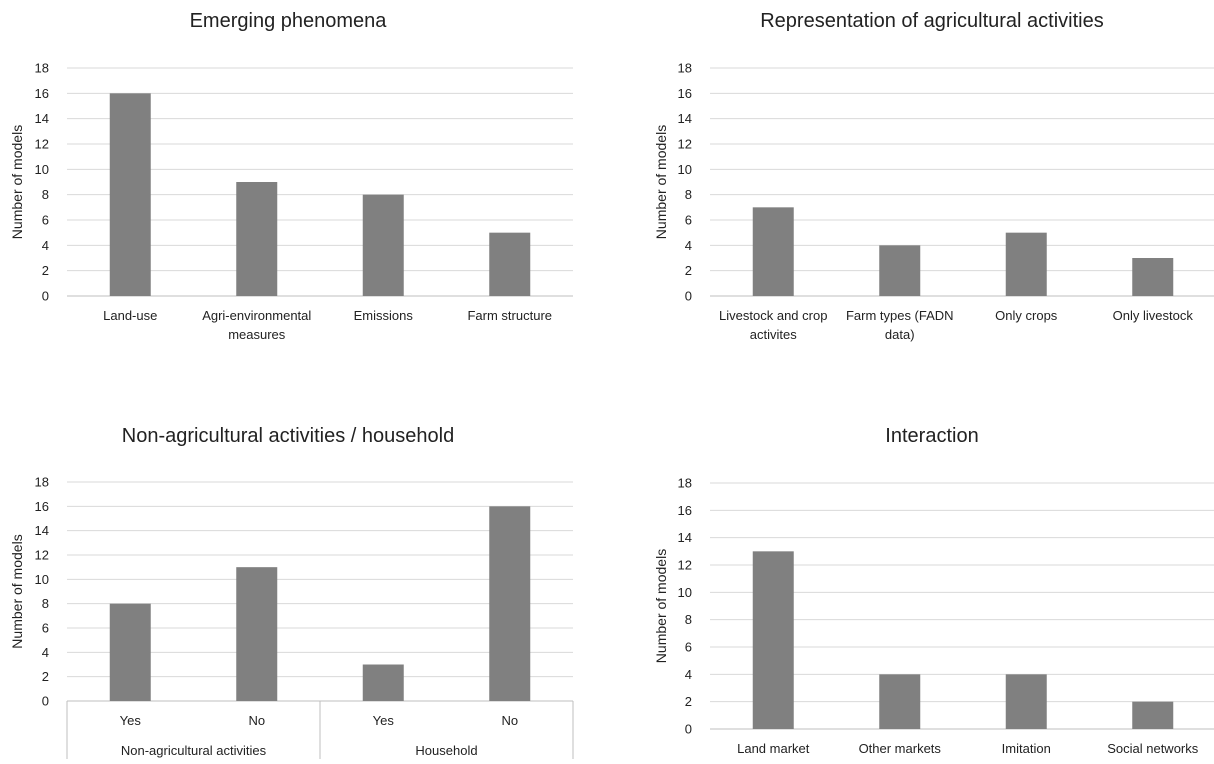 The width and height of the screenshot is (1214, 764). What do you see at coordinates (900, 315) in the screenshot?
I see `category-label: Farm types (FADN` at bounding box center [900, 315].